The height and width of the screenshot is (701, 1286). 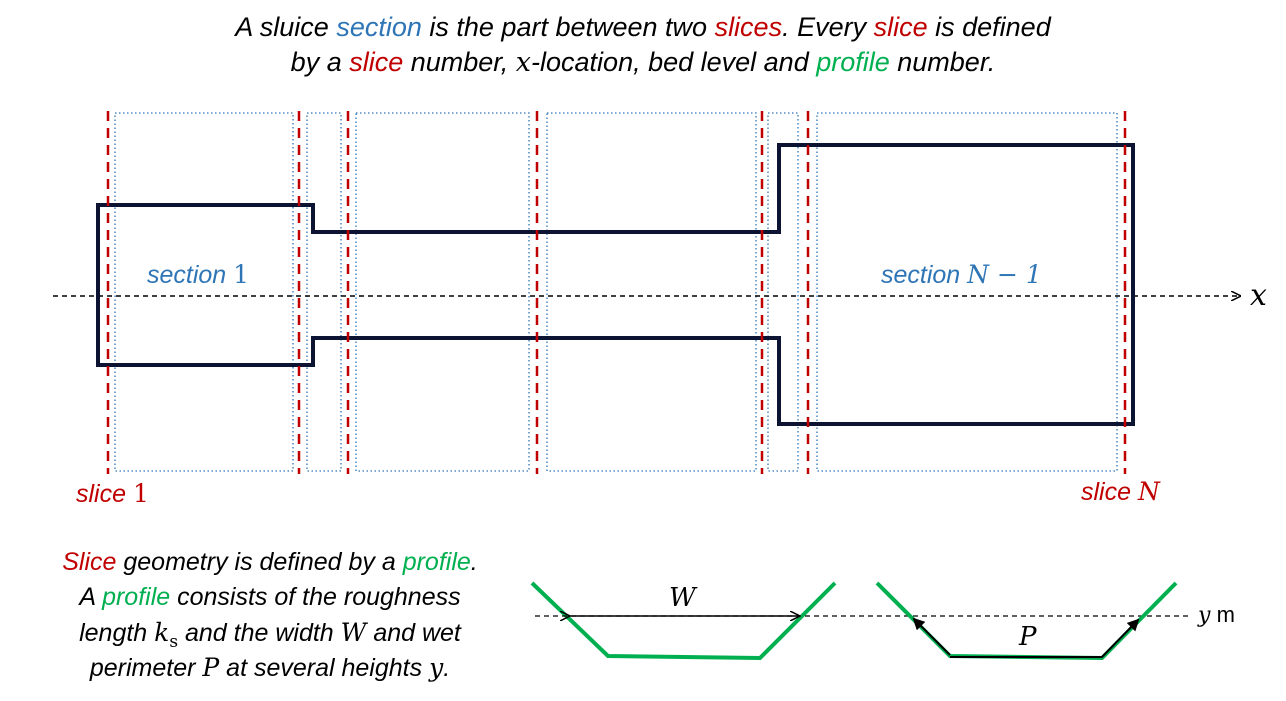 What do you see at coordinates (447, 668) in the screenshot?
I see `description-line-4-segment-4: .` at bounding box center [447, 668].